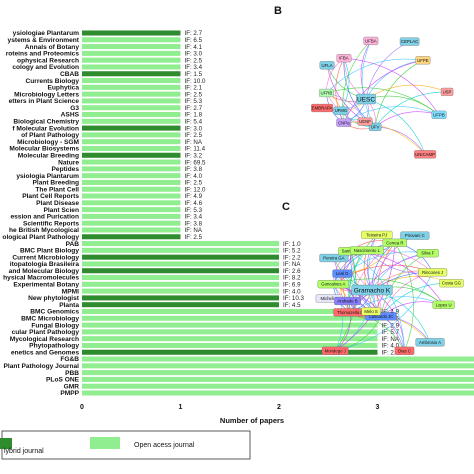 Image resolution: width=474 pixels, height=474 pixels. What do you see at coordinates (194, 122) in the screenshot?
I see `impact-factor-label: IF: 5.4` at bounding box center [194, 122].